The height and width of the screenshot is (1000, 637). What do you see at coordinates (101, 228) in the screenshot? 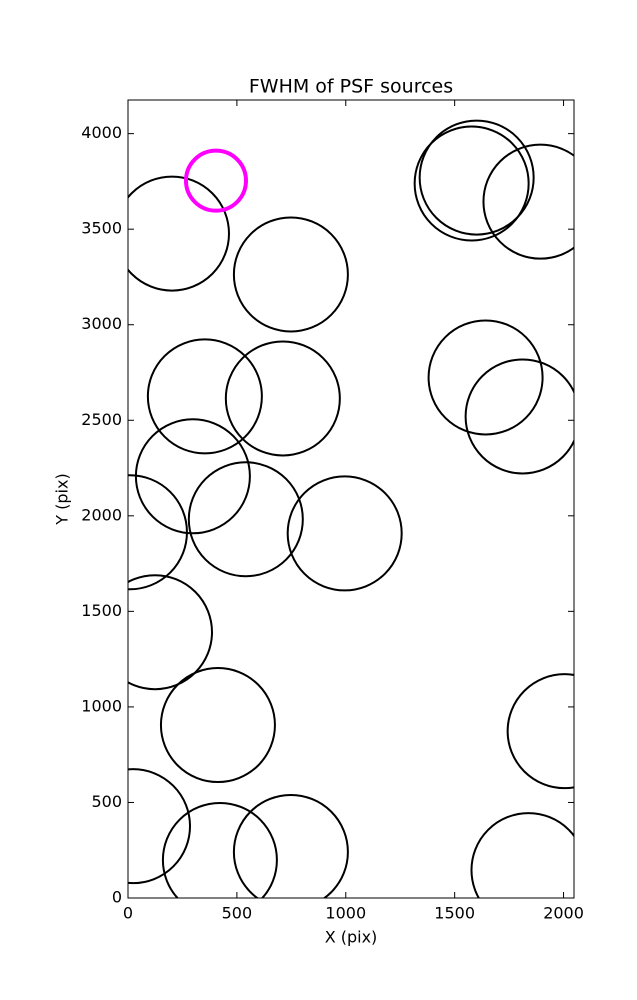
I see `y-tick-label: 3500` at bounding box center [101, 228].